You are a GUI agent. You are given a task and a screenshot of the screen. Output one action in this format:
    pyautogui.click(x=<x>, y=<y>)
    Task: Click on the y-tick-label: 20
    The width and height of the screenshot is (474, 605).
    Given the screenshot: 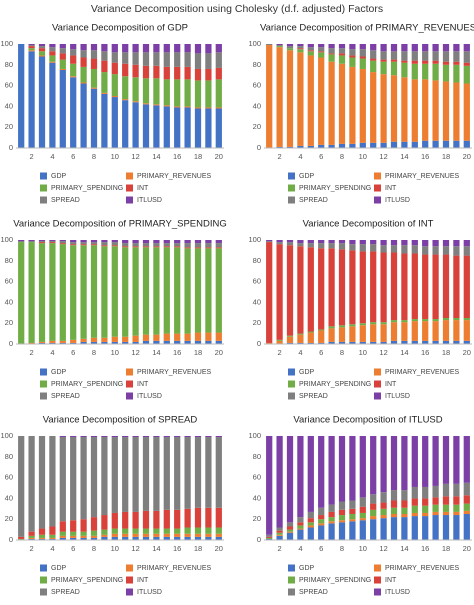 What is the action you would take?
    pyautogui.click(x=9, y=126)
    